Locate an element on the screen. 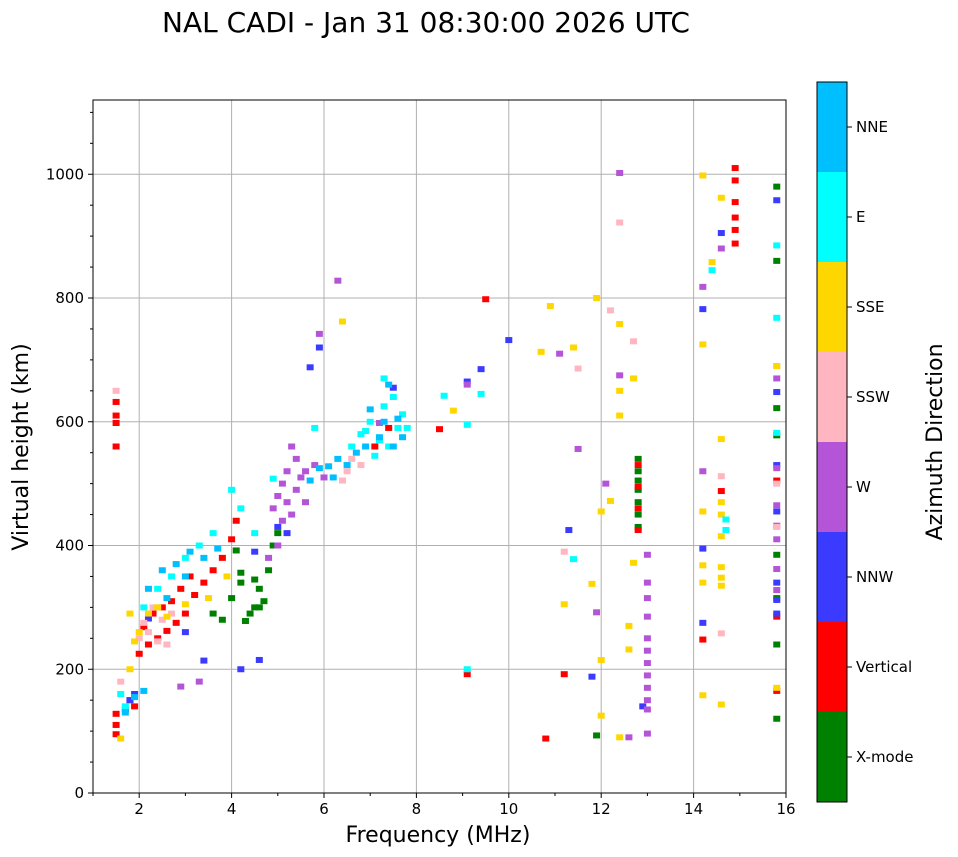 The width and height of the screenshot is (958, 857). x-tick-label: 12 is located at coordinates (601, 809).